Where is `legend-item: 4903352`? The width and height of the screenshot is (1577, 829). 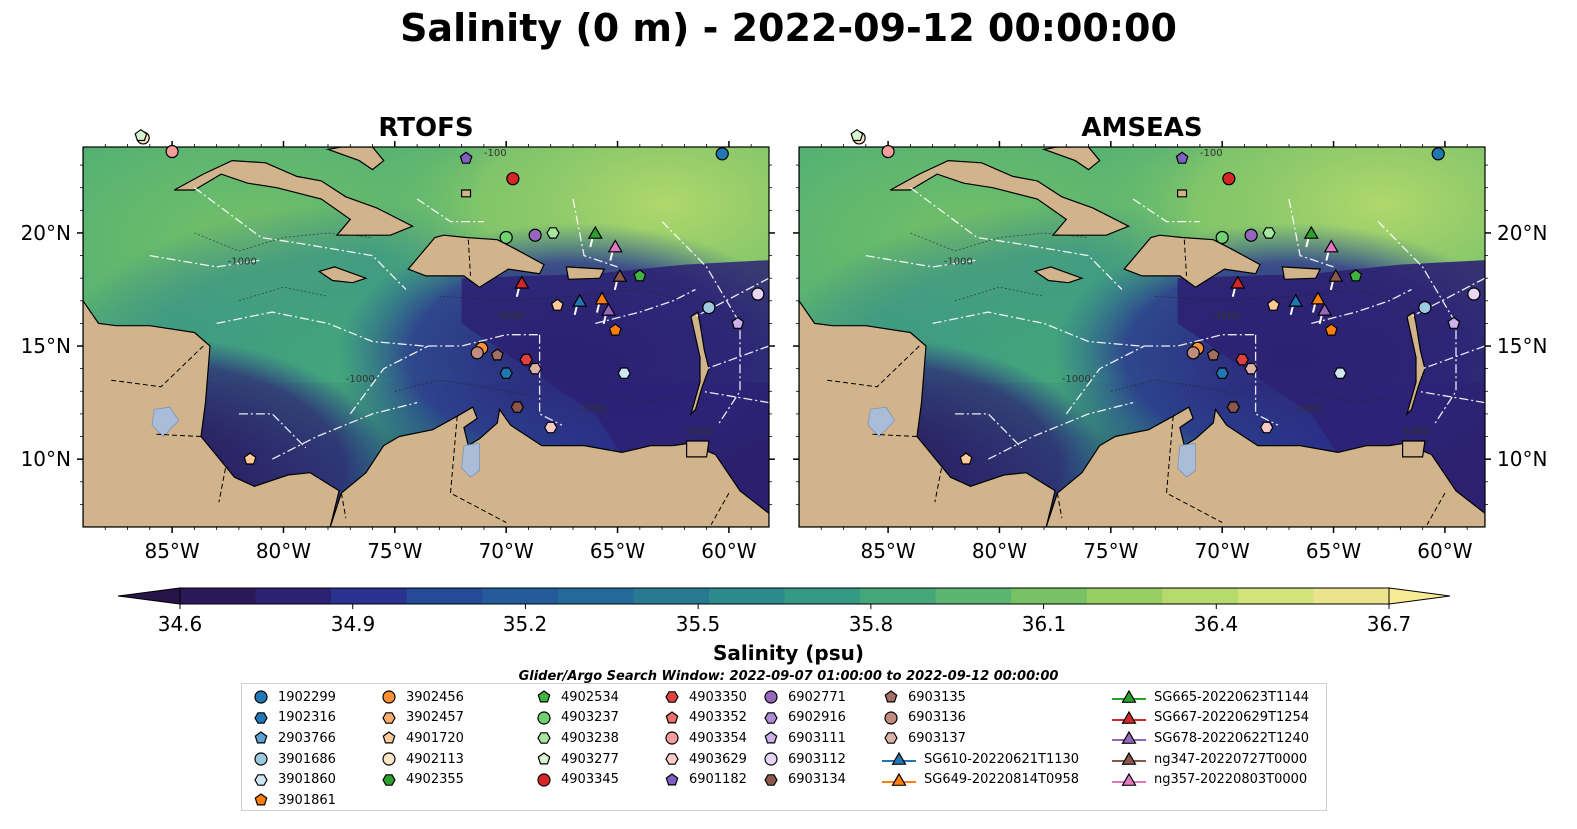
legend-item: 4903352 is located at coordinates (705, 718).